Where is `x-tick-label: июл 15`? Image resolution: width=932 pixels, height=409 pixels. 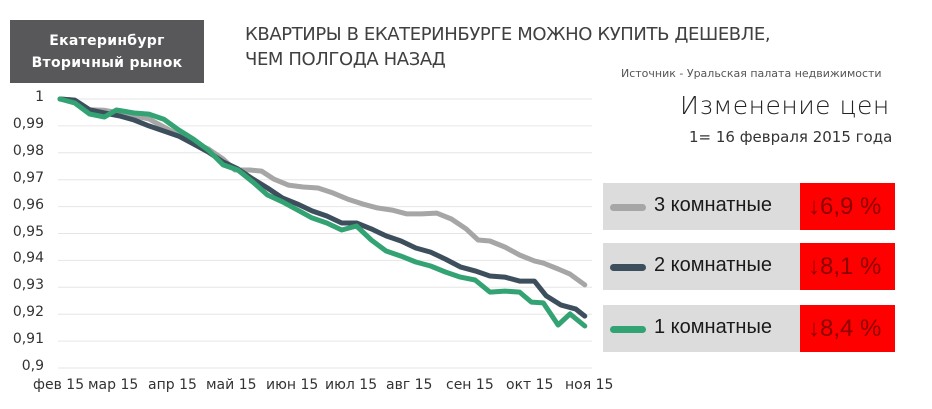 x-tick-label: июл 15 is located at coordinates (351, 385).